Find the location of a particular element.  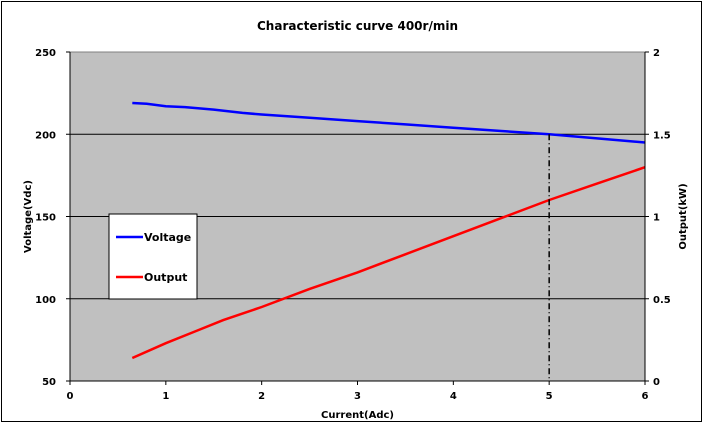

x-tick-label: 3 is located at coordinates (357, 396).